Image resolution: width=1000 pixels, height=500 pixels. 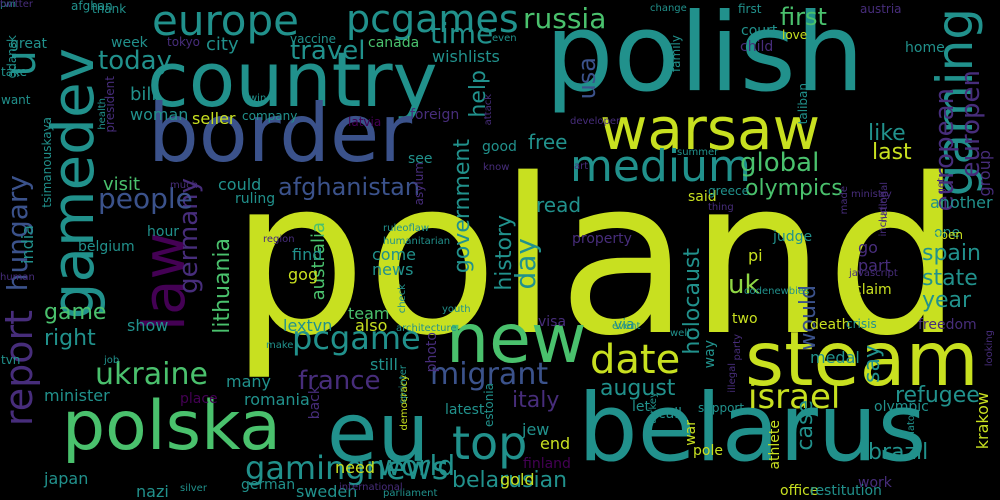 I want to click on word-could: could, so click(x=240, y=184).